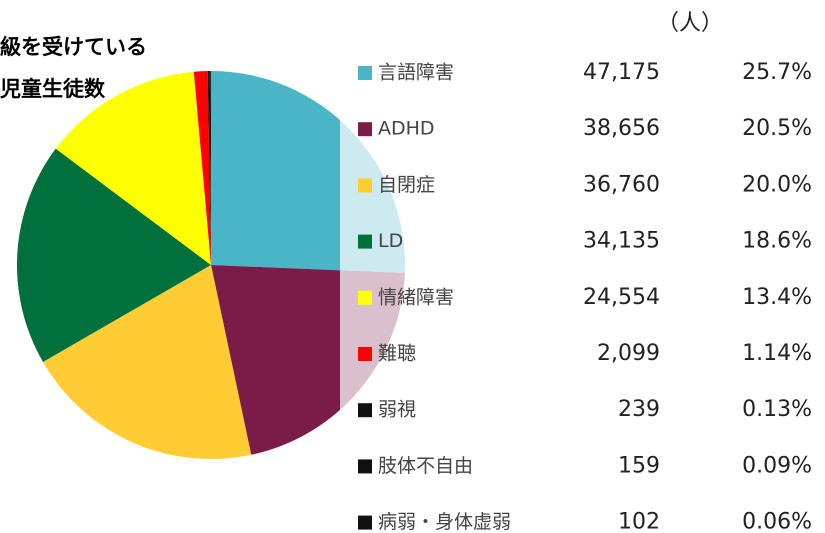 The image size is (825, 533). I want to click on percent-label: 0.06%, so click(777, 521).